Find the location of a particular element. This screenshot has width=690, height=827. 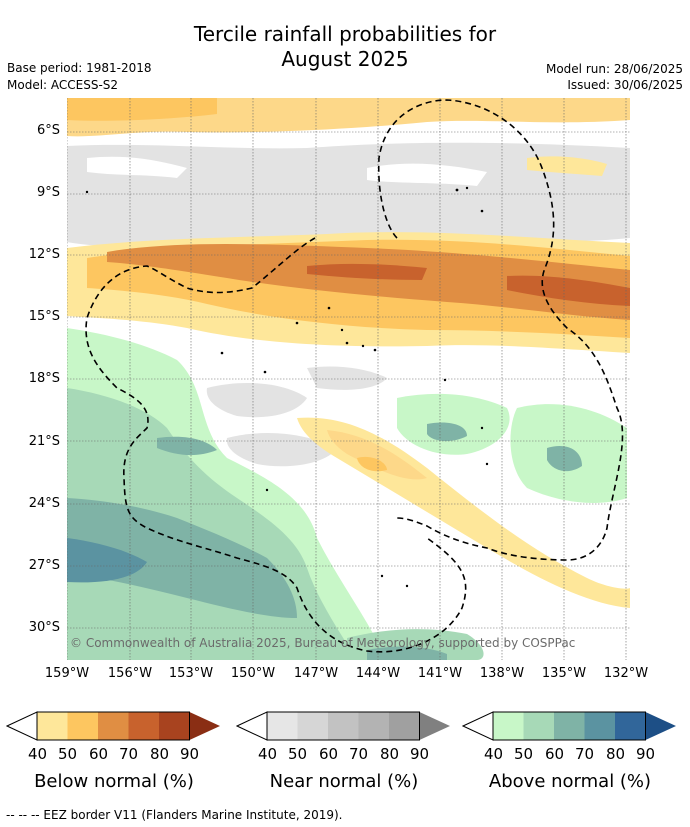

colorbar-above-tick-80: 80 is located at coordinates (616, 754).